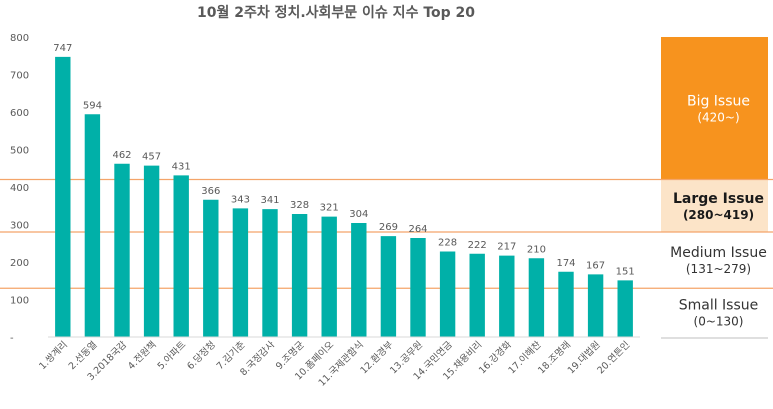  Describe the element at coordinates (329, 208) in the screenshot. I see `data-label: 321` at that location.